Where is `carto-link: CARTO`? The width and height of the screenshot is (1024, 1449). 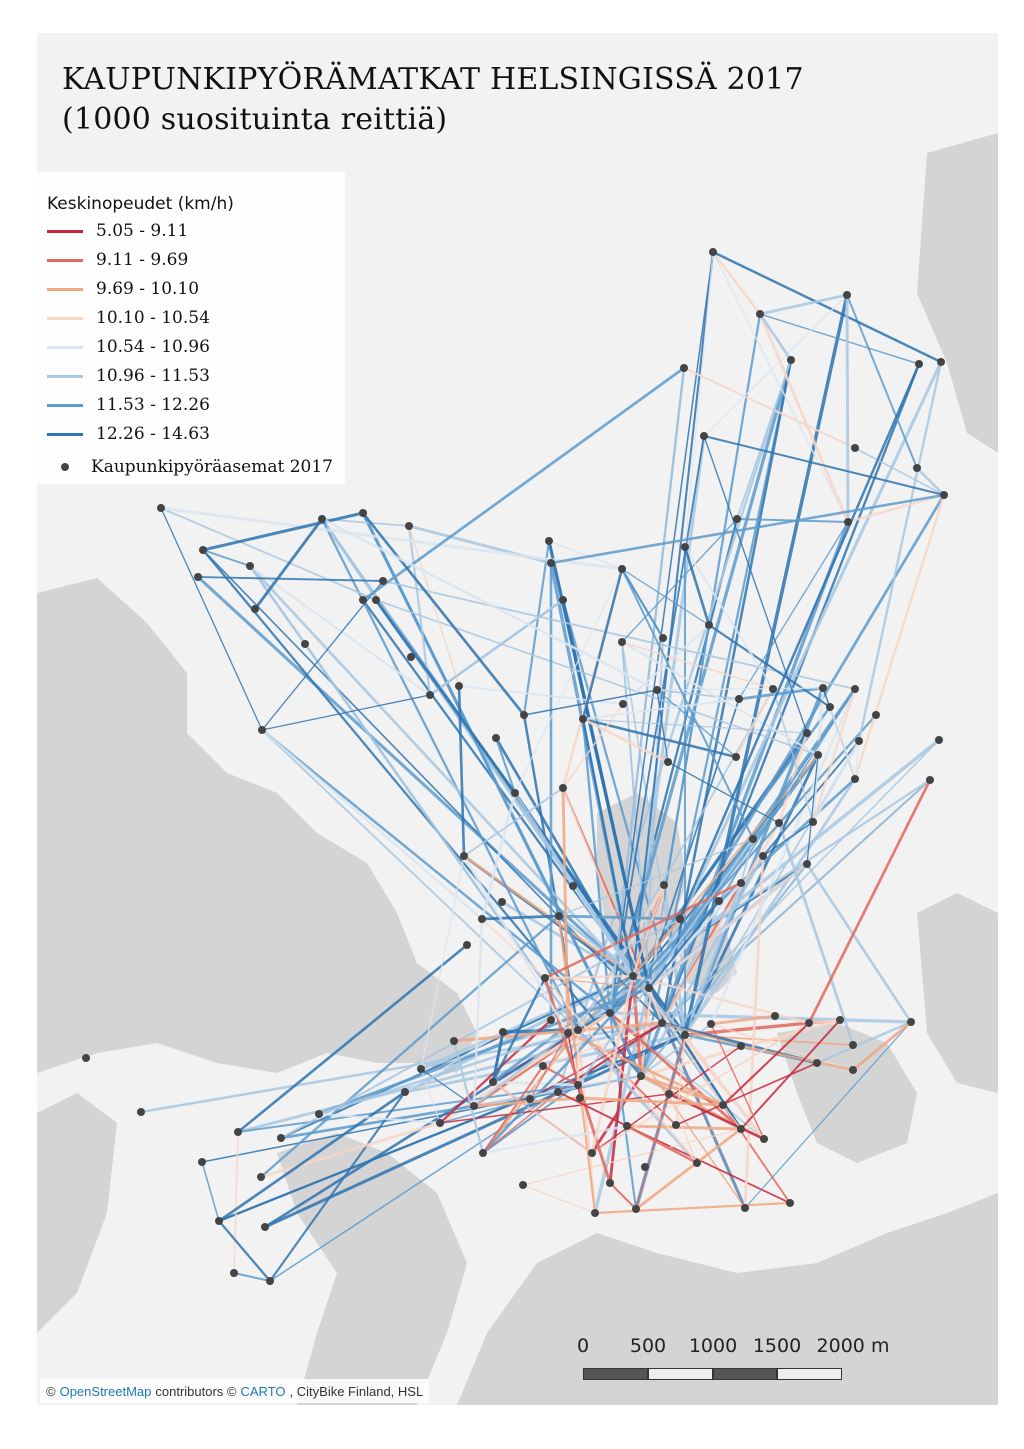
carto-link: CARTO is located at coordinates (263, 1391).